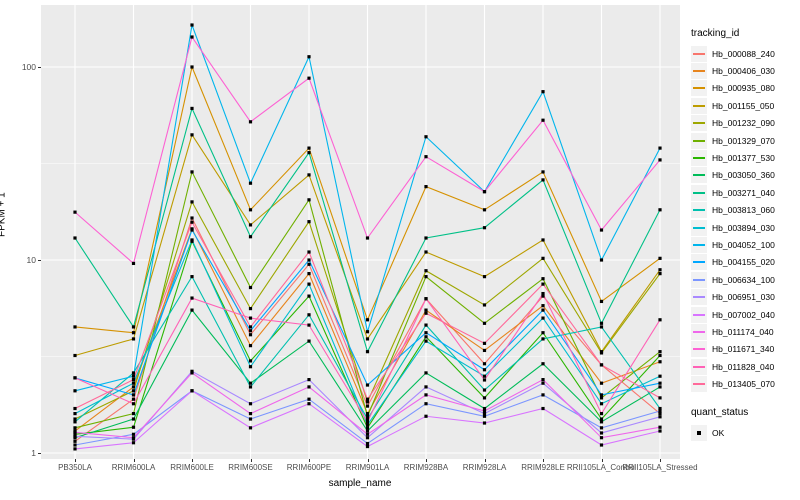  I want to click on y-tick-label: 1, so click(33, 453).